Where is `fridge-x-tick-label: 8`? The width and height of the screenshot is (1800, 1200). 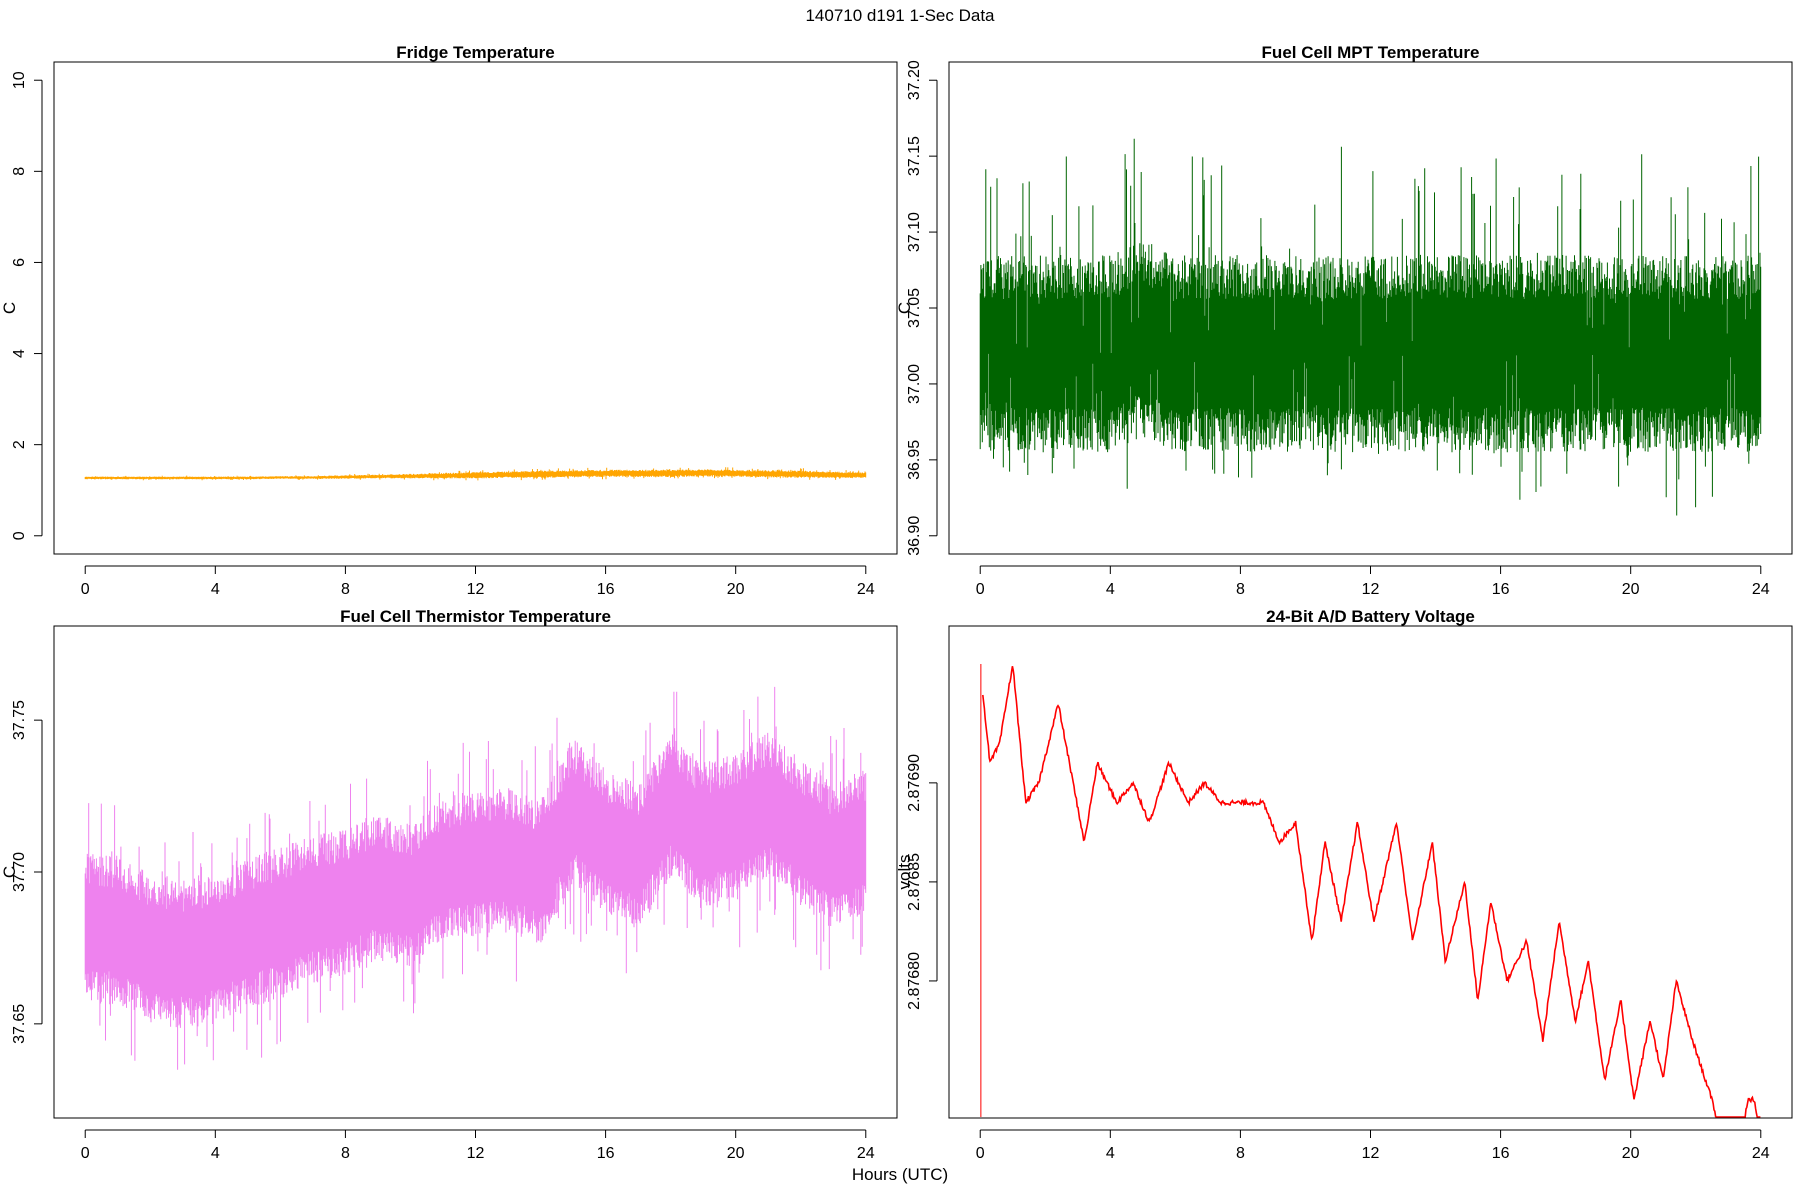 fridge-x-tick-label: 8 is located at coordinates (345, 589).